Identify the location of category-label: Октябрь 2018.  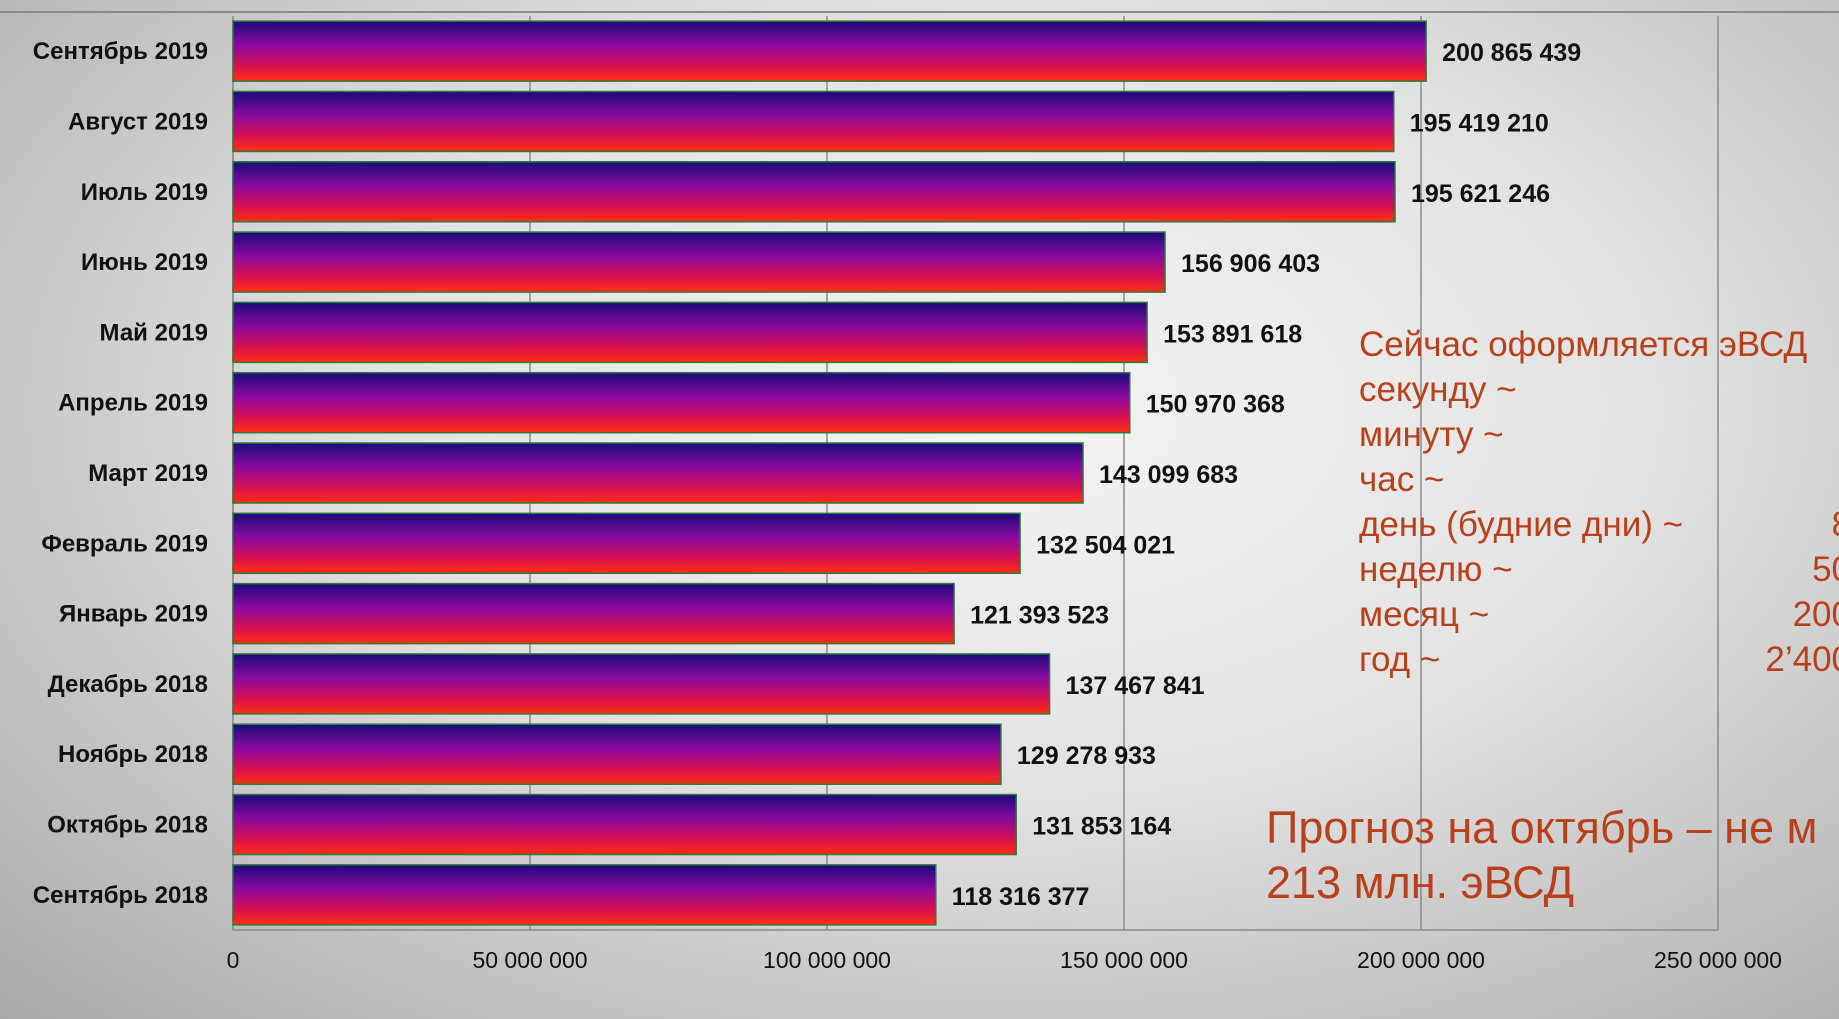
(127, 825).